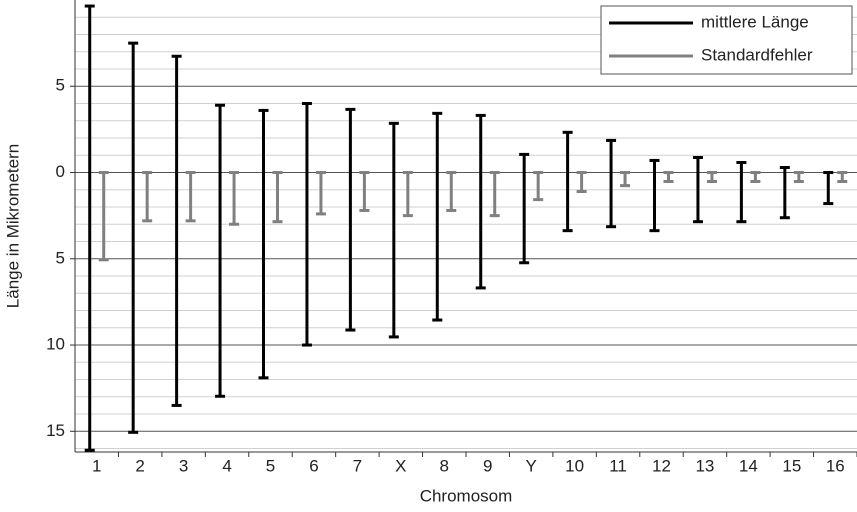 Image resolution: width=857 pixels, height=512 pixels. Describe the element at coordinates (466, 495) in the screenshot. I see `x-axis-title: Chromosom` at that location.